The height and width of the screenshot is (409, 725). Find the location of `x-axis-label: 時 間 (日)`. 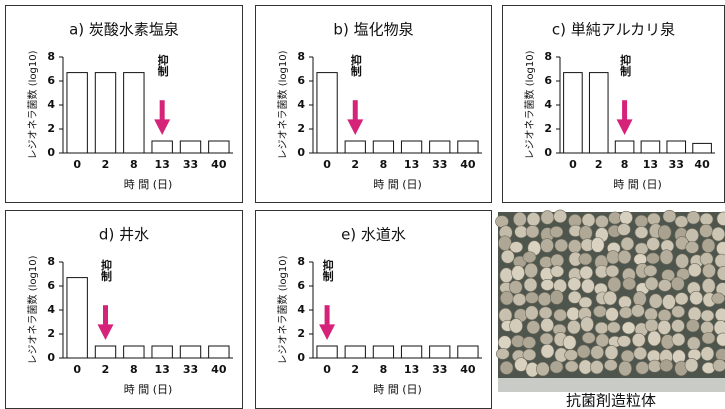

x-axis-label: 時 間 (日) is located at coordinates (397, 184).